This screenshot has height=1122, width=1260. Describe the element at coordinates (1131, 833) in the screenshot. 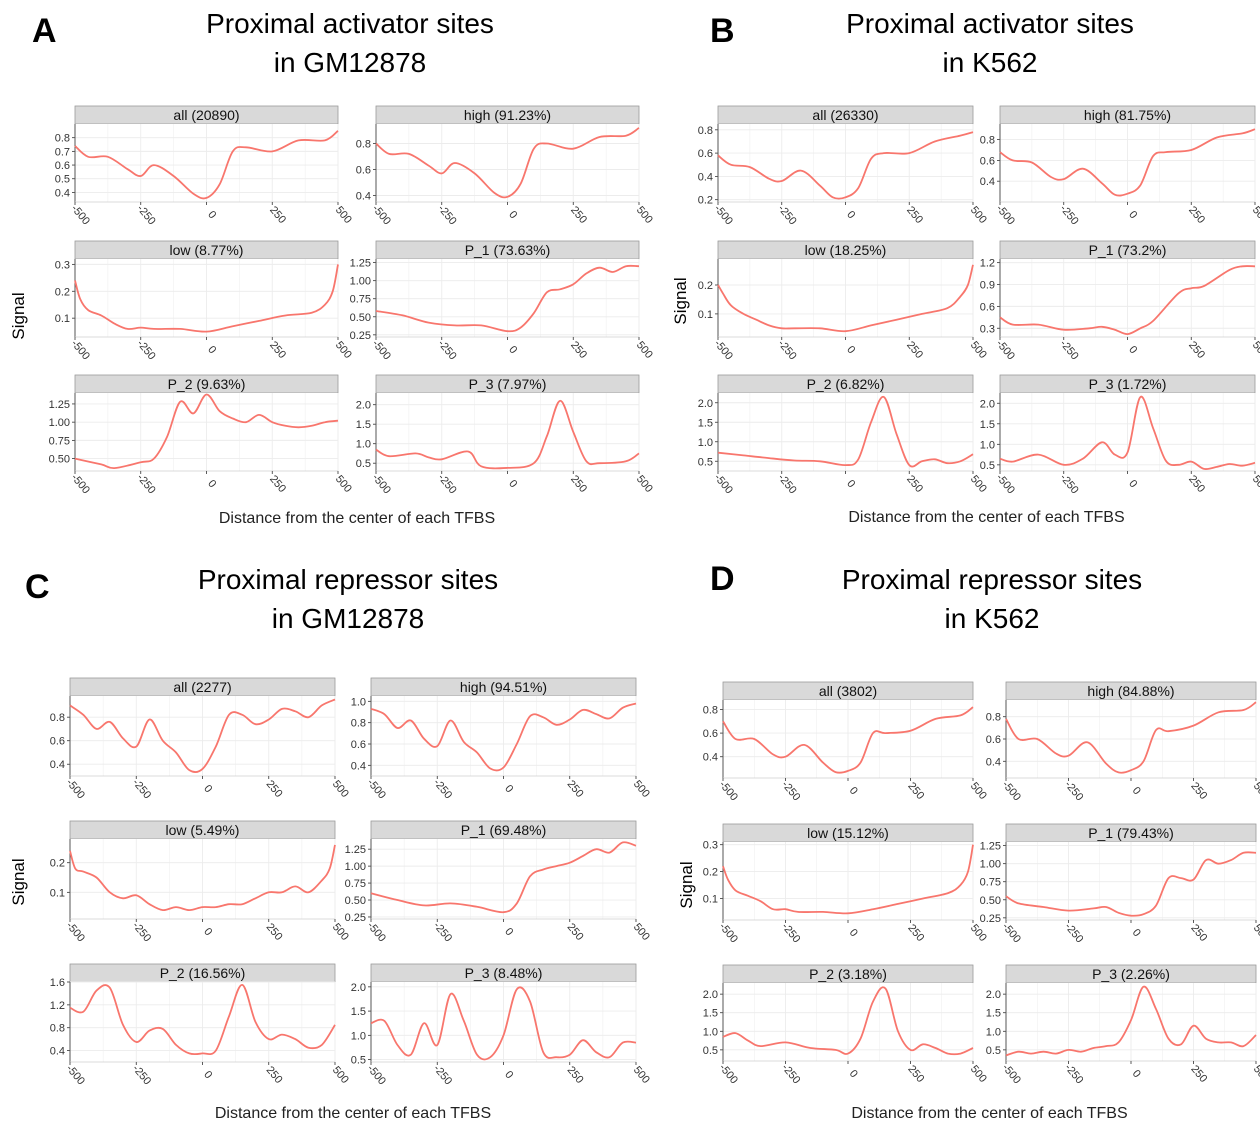

I see `facet-strip-label: P_1 (79.43%)` at that location.